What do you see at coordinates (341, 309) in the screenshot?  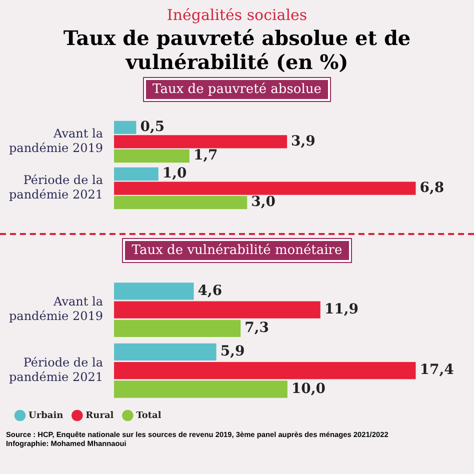 I see `data-label: 11,9` at bounding box center [341, 309].